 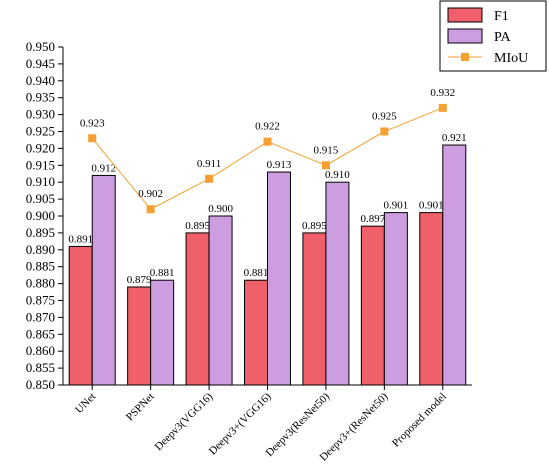 What do you see at coordinates (40, 384) in the screenshot?
I see `y-tick-label-0: 0.850` at bounding box center [40, 384].